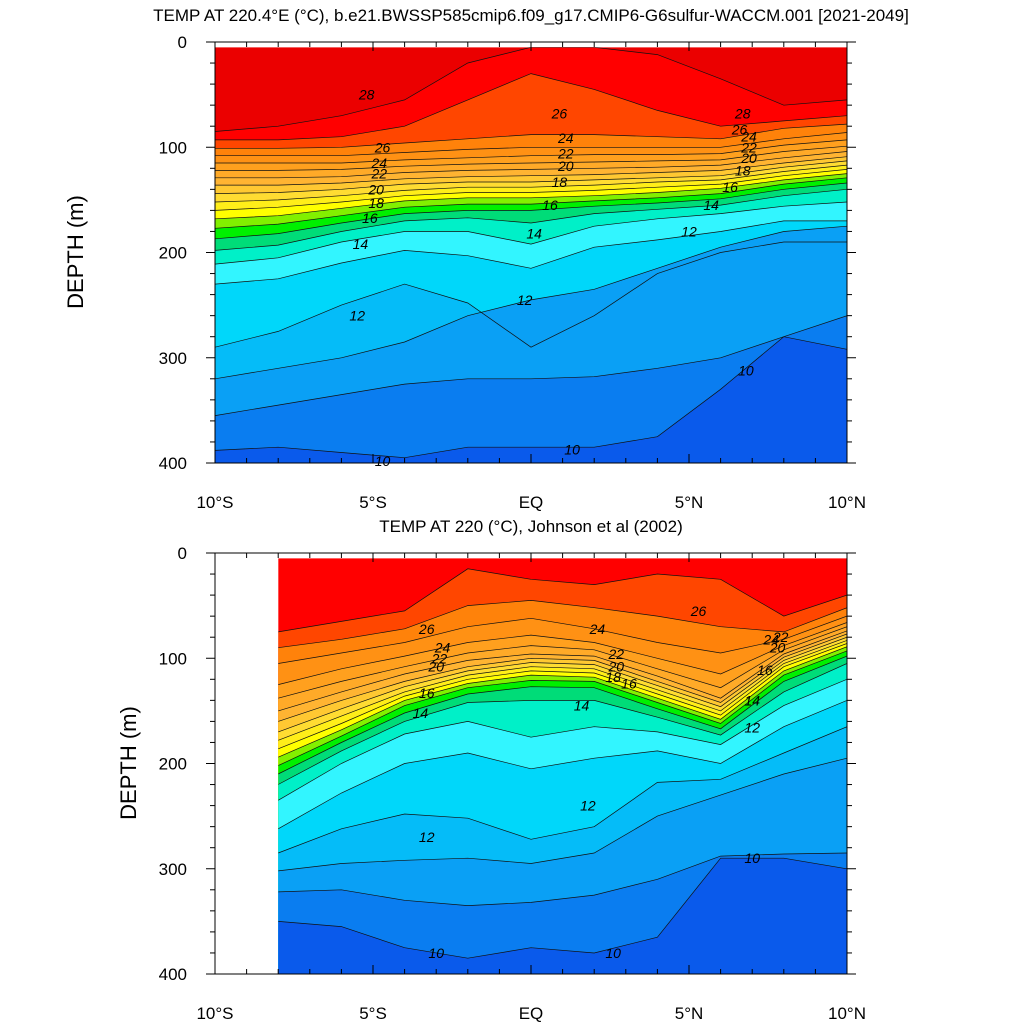  Describe the element at coordinates (173, 253) in the screenshot. I see `y-tick-label: 200` at that location.